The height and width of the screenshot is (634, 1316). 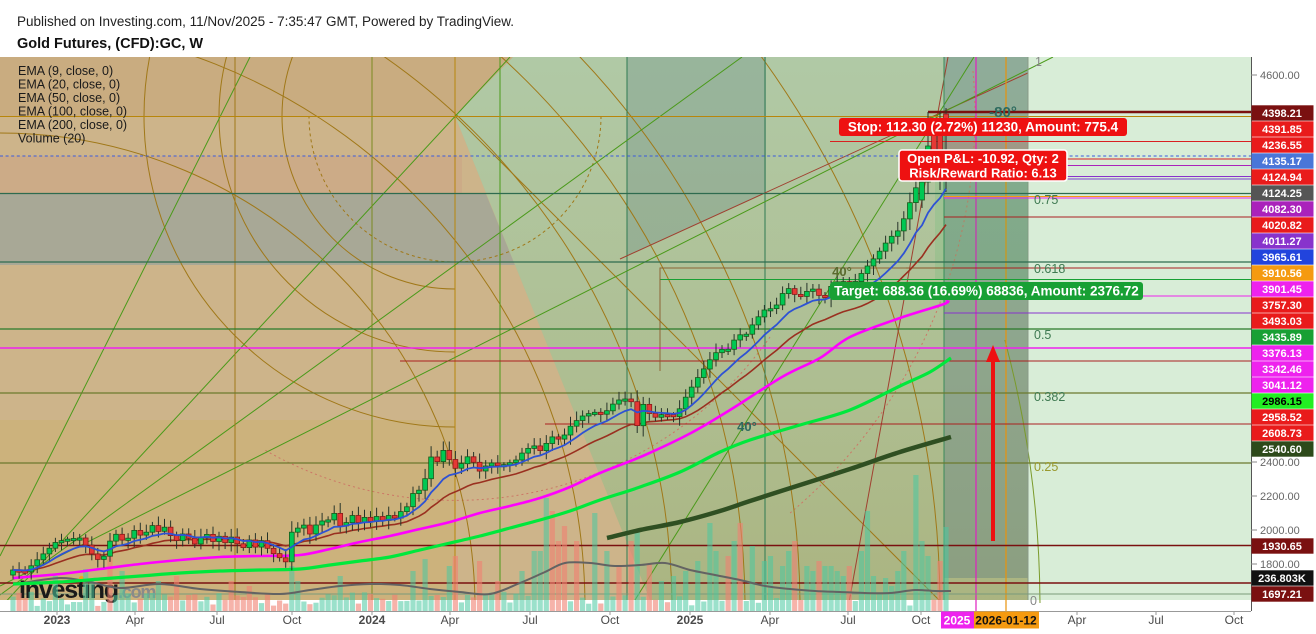 I want to click on svg-text: 4124.25, so click(x=1282, y=194).